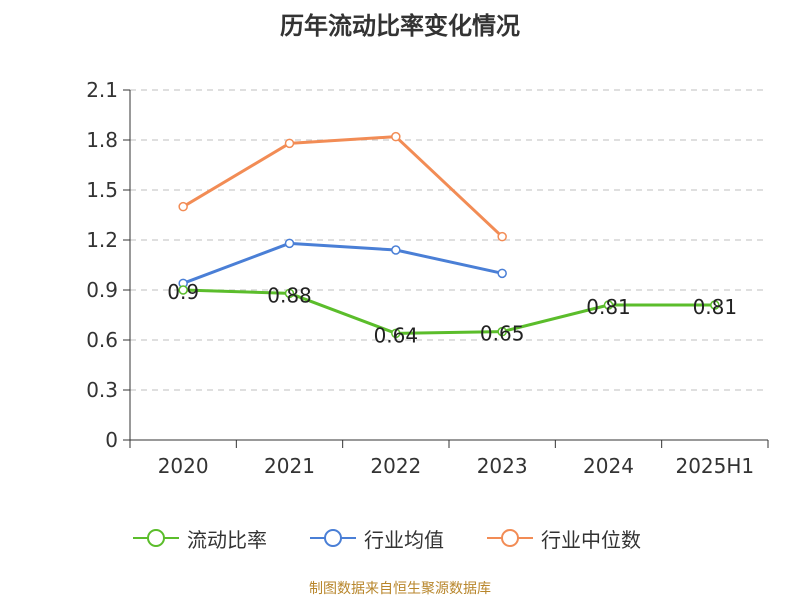 Image resolution: width=800 pixels, height=600 pixels. Describe the element at coordinates (156, 538) in the screenshot. I see `legend-marker-current-ratio` at that location.